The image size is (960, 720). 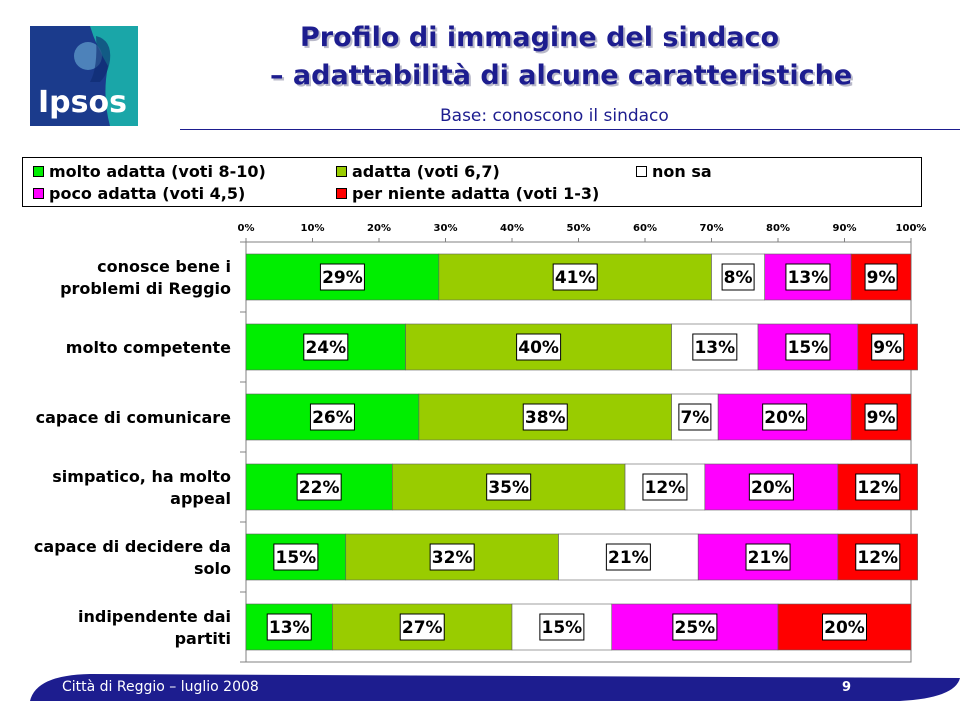 What do you see at coordinates (554, 116) in the screenshot?
I see `page-subtitle: Base: conoscono il sindaco` at bounding box center [554, 116].